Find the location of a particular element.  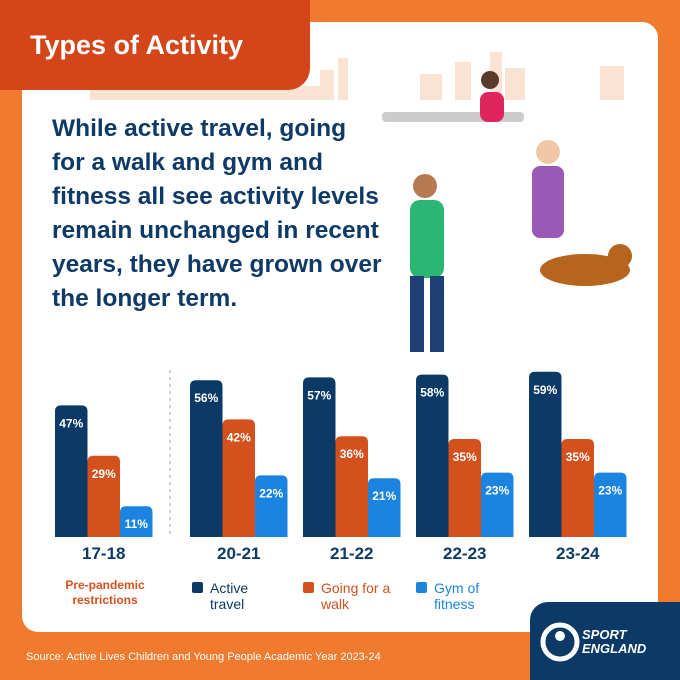

x-tick-label: 20-21 is located at coordinates (238, 553).